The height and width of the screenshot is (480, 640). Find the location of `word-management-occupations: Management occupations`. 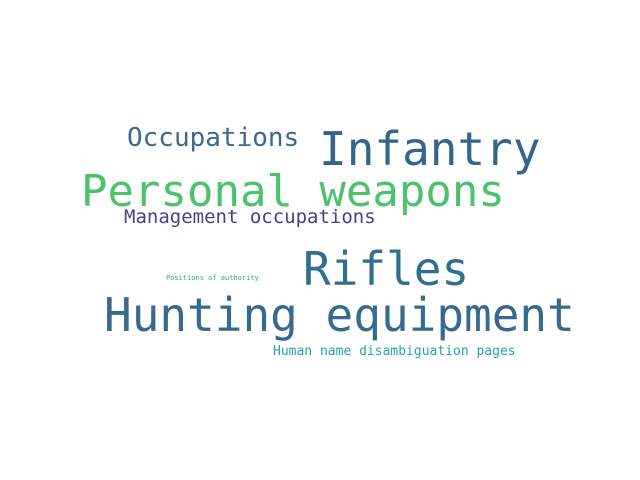

word-management-occupations: Management occupations is located at coordinates (250, 217).